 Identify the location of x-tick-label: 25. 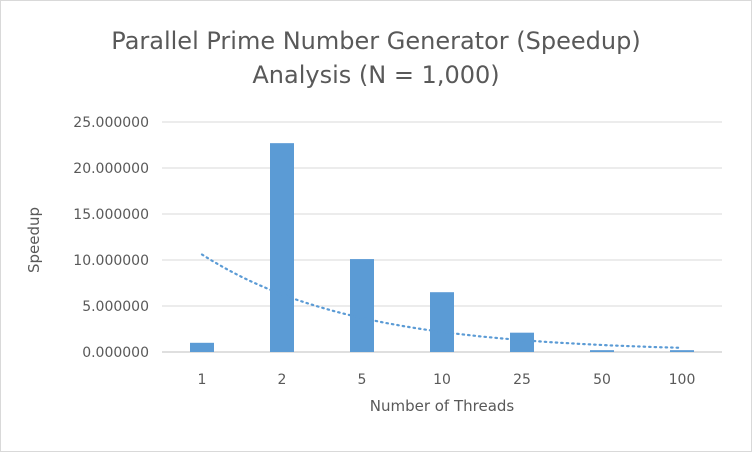
(522, 380).